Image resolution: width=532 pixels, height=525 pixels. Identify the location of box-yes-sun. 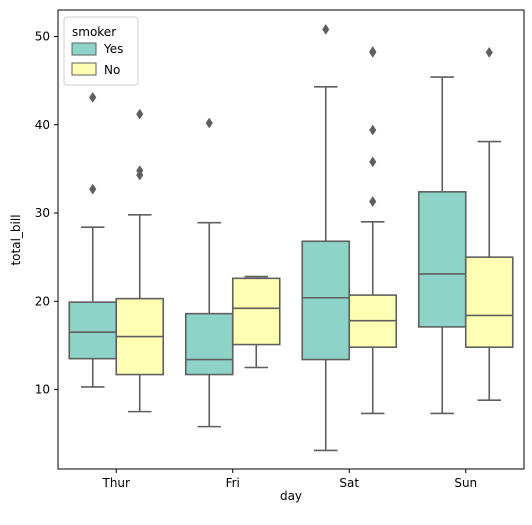
(442, 245).